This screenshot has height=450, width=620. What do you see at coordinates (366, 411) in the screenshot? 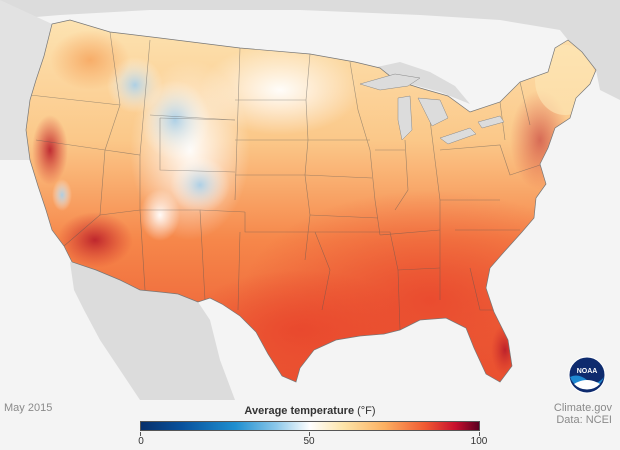
I see `legend-unit: (°F)` at bounding box center [366, 411].